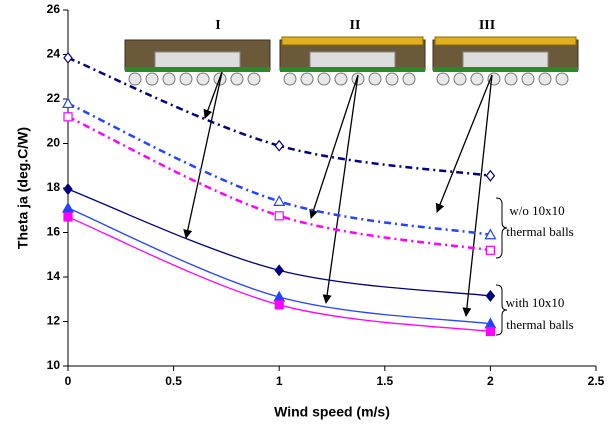  Describe the element at coordinates (54, 9) in the screenshot. I see `y-tick-label: 26` at that location.